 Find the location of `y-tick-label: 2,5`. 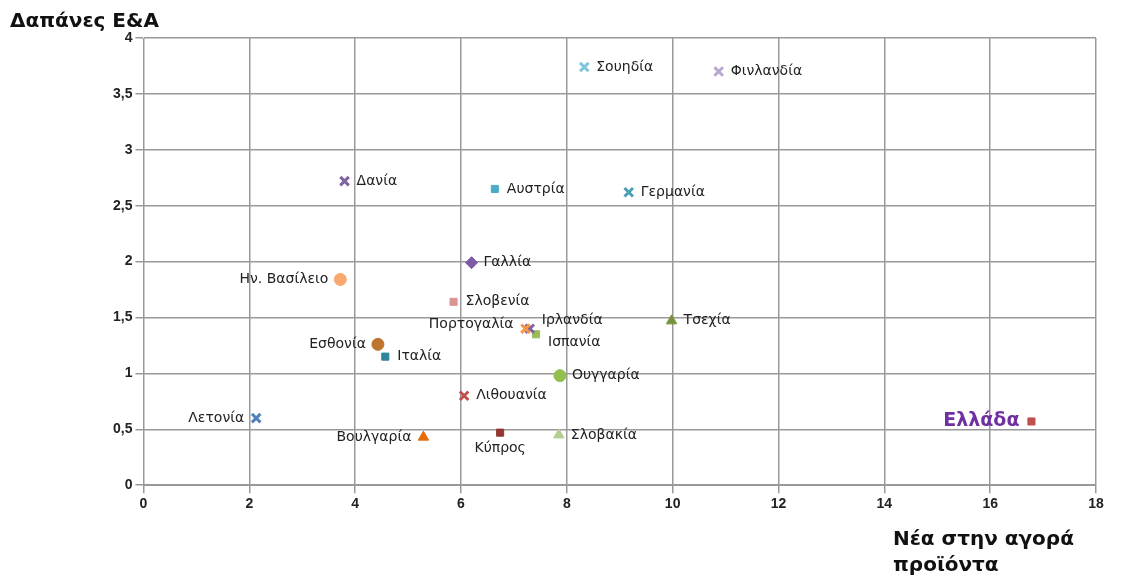

y-tick-label: 2,5 is located at coordinates (122, 204).